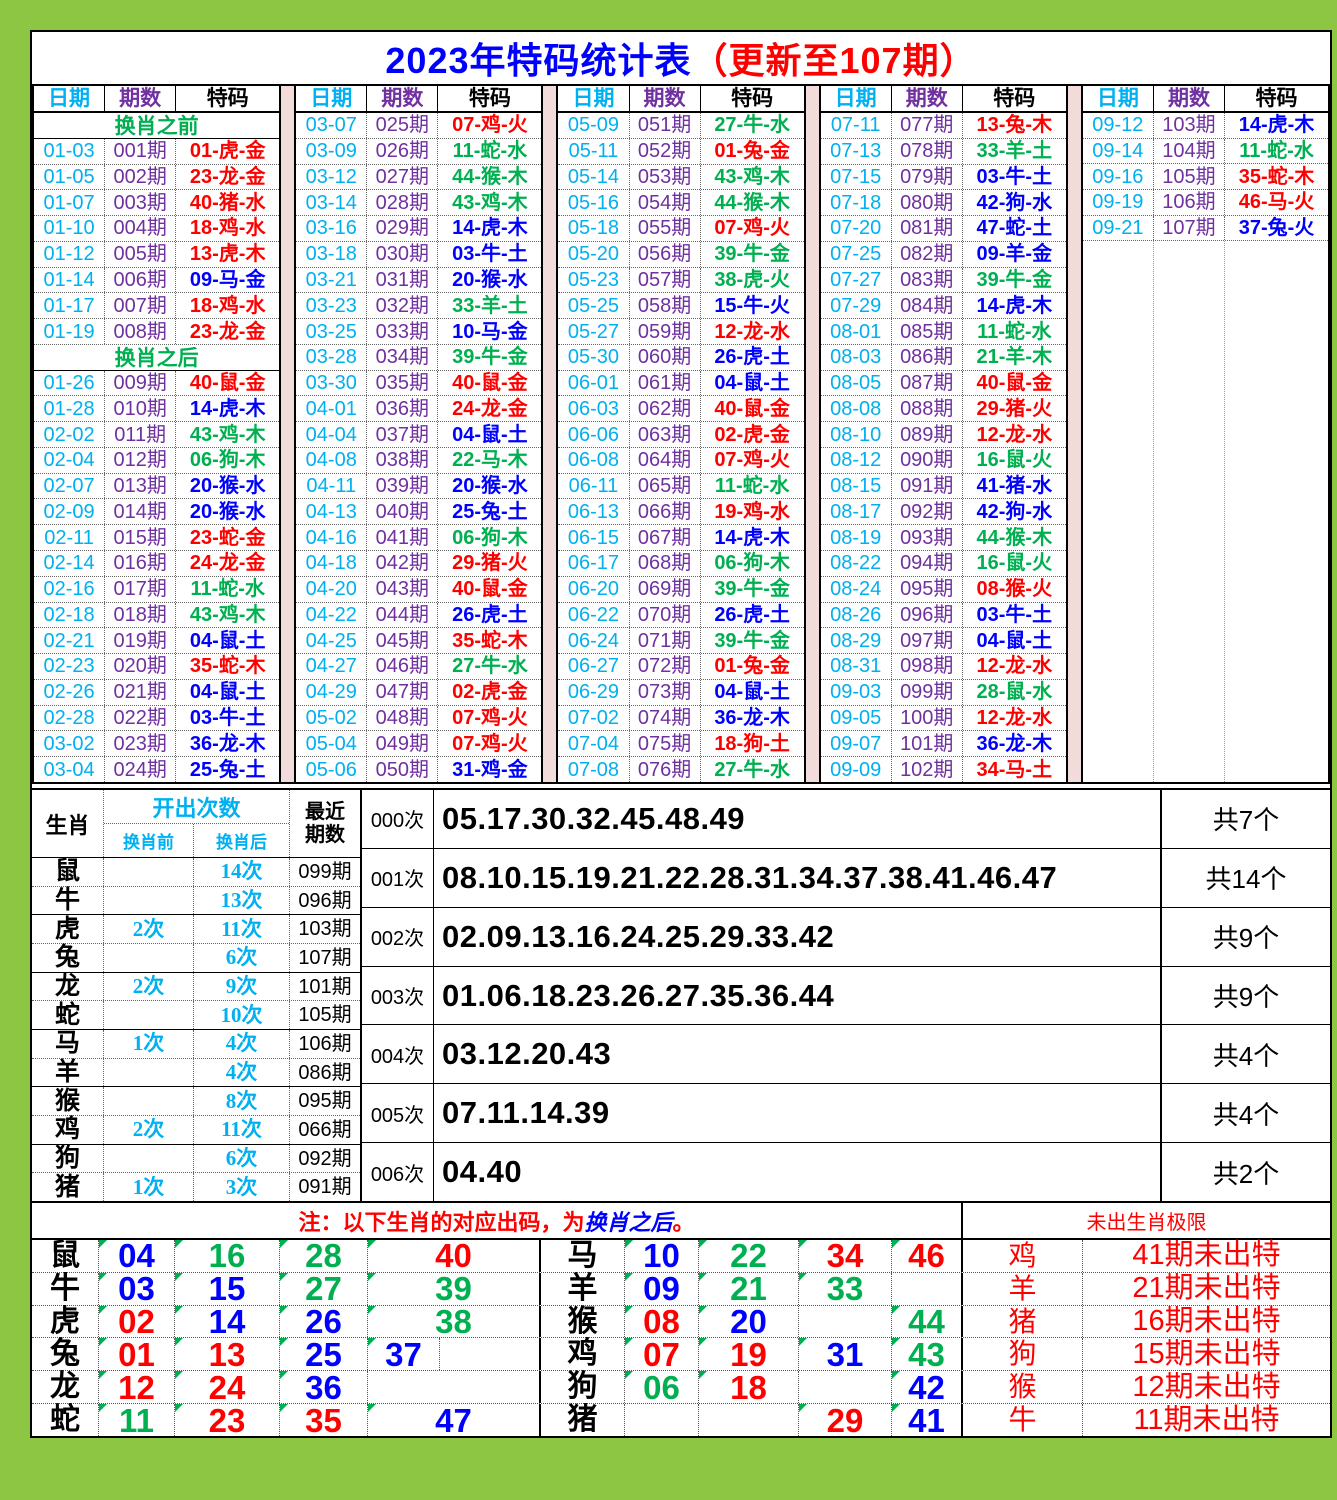  Describe the element at coordinates (752, 125) in the screenshot. I see `code-cell: 27-牛-水` at that location.